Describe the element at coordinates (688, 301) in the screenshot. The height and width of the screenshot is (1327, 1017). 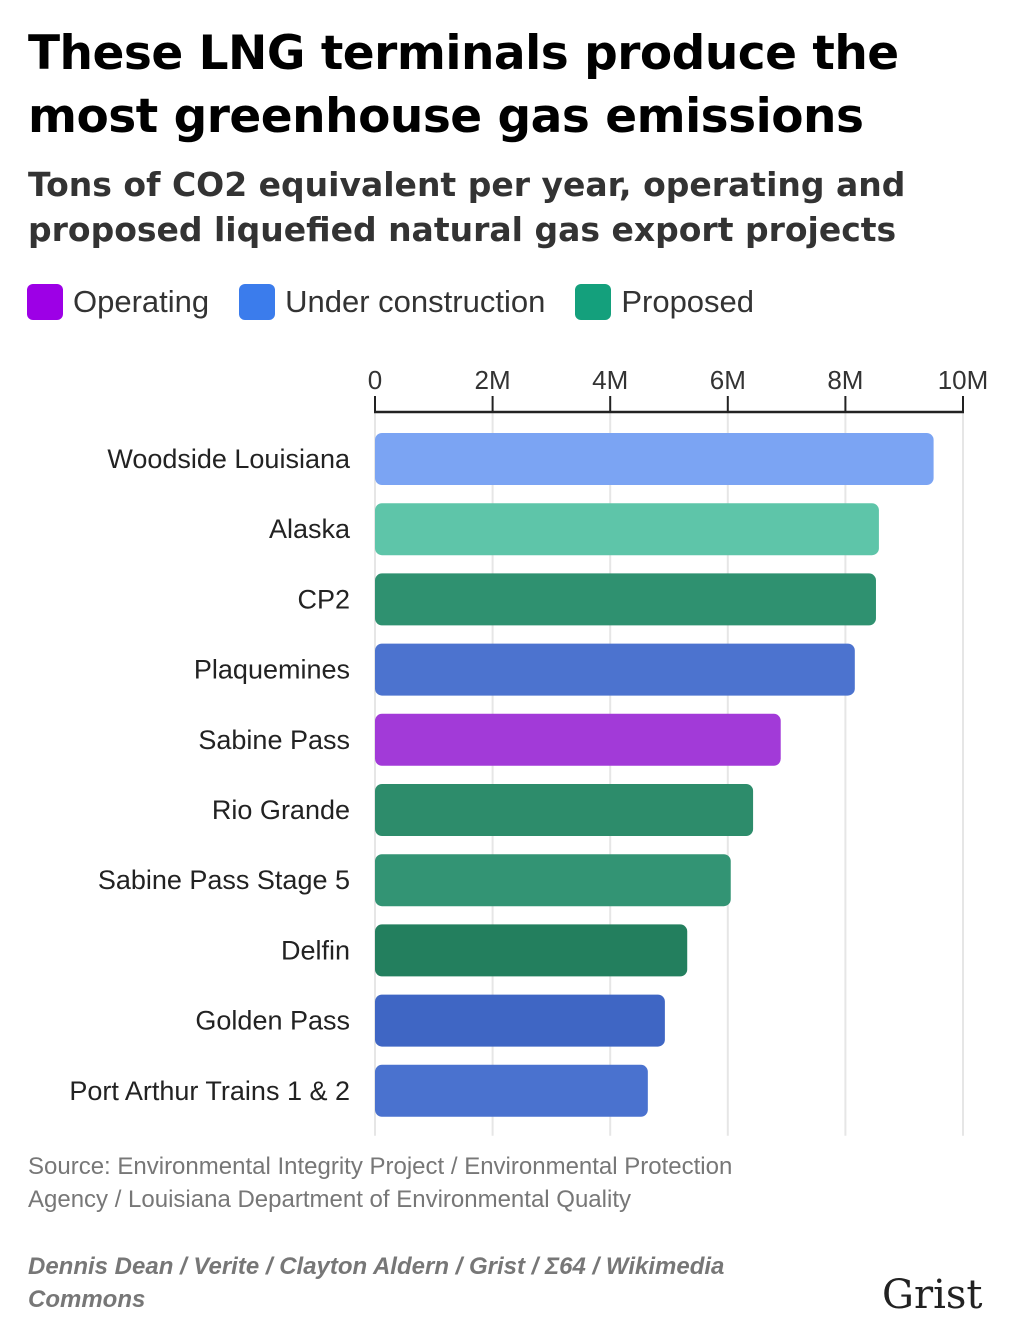
I see `legend-label: Proposed` at that location.